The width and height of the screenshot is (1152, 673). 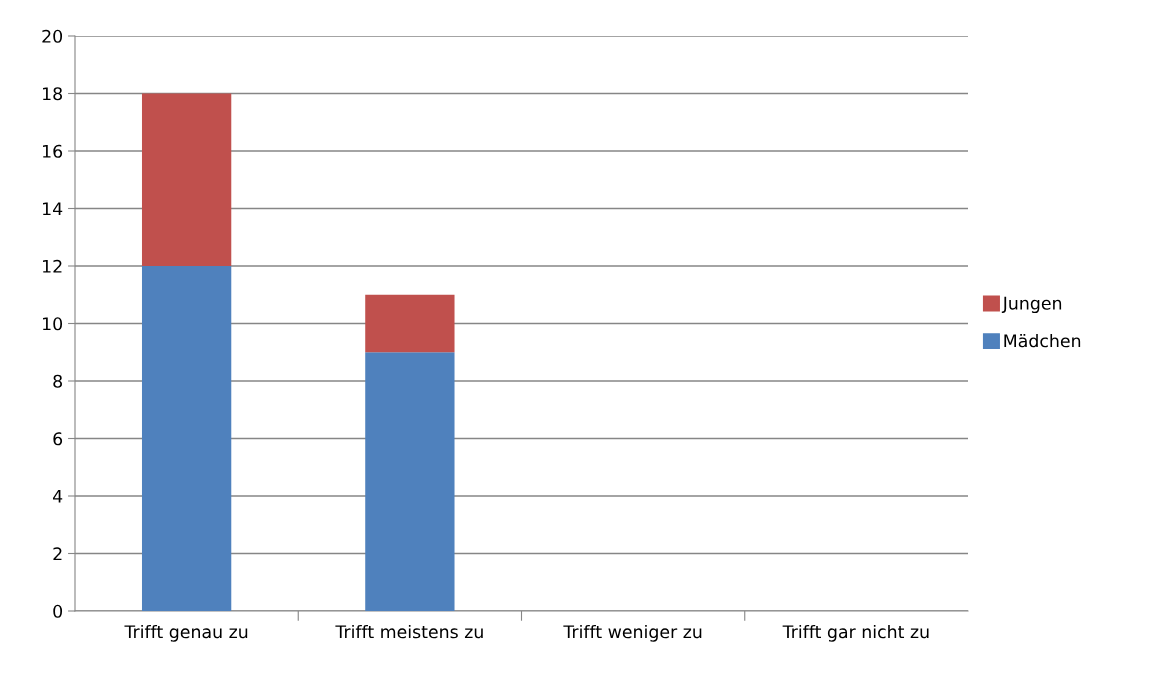 What do you see at coordinates (57, 554) in the screenshot?
I see `y-tick-label: 2` at bounding box center [57, 554].